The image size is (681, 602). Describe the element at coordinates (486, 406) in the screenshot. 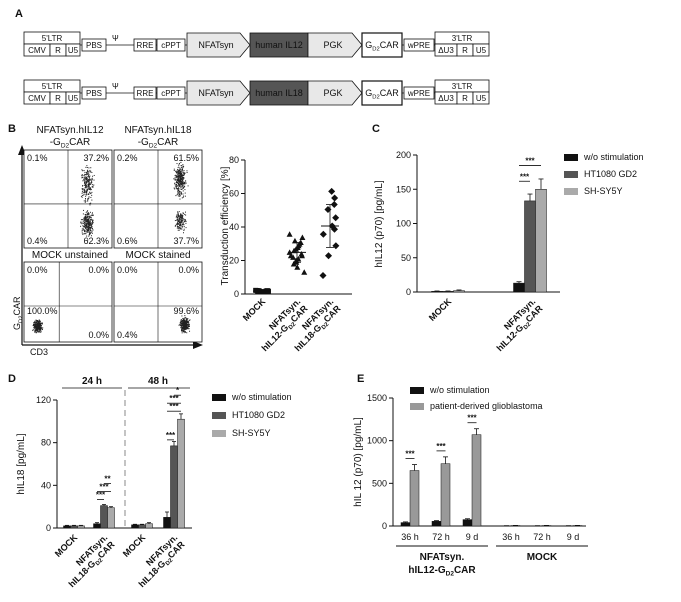

I see `legend-entry: patient-derived glioblastoma` at that location.